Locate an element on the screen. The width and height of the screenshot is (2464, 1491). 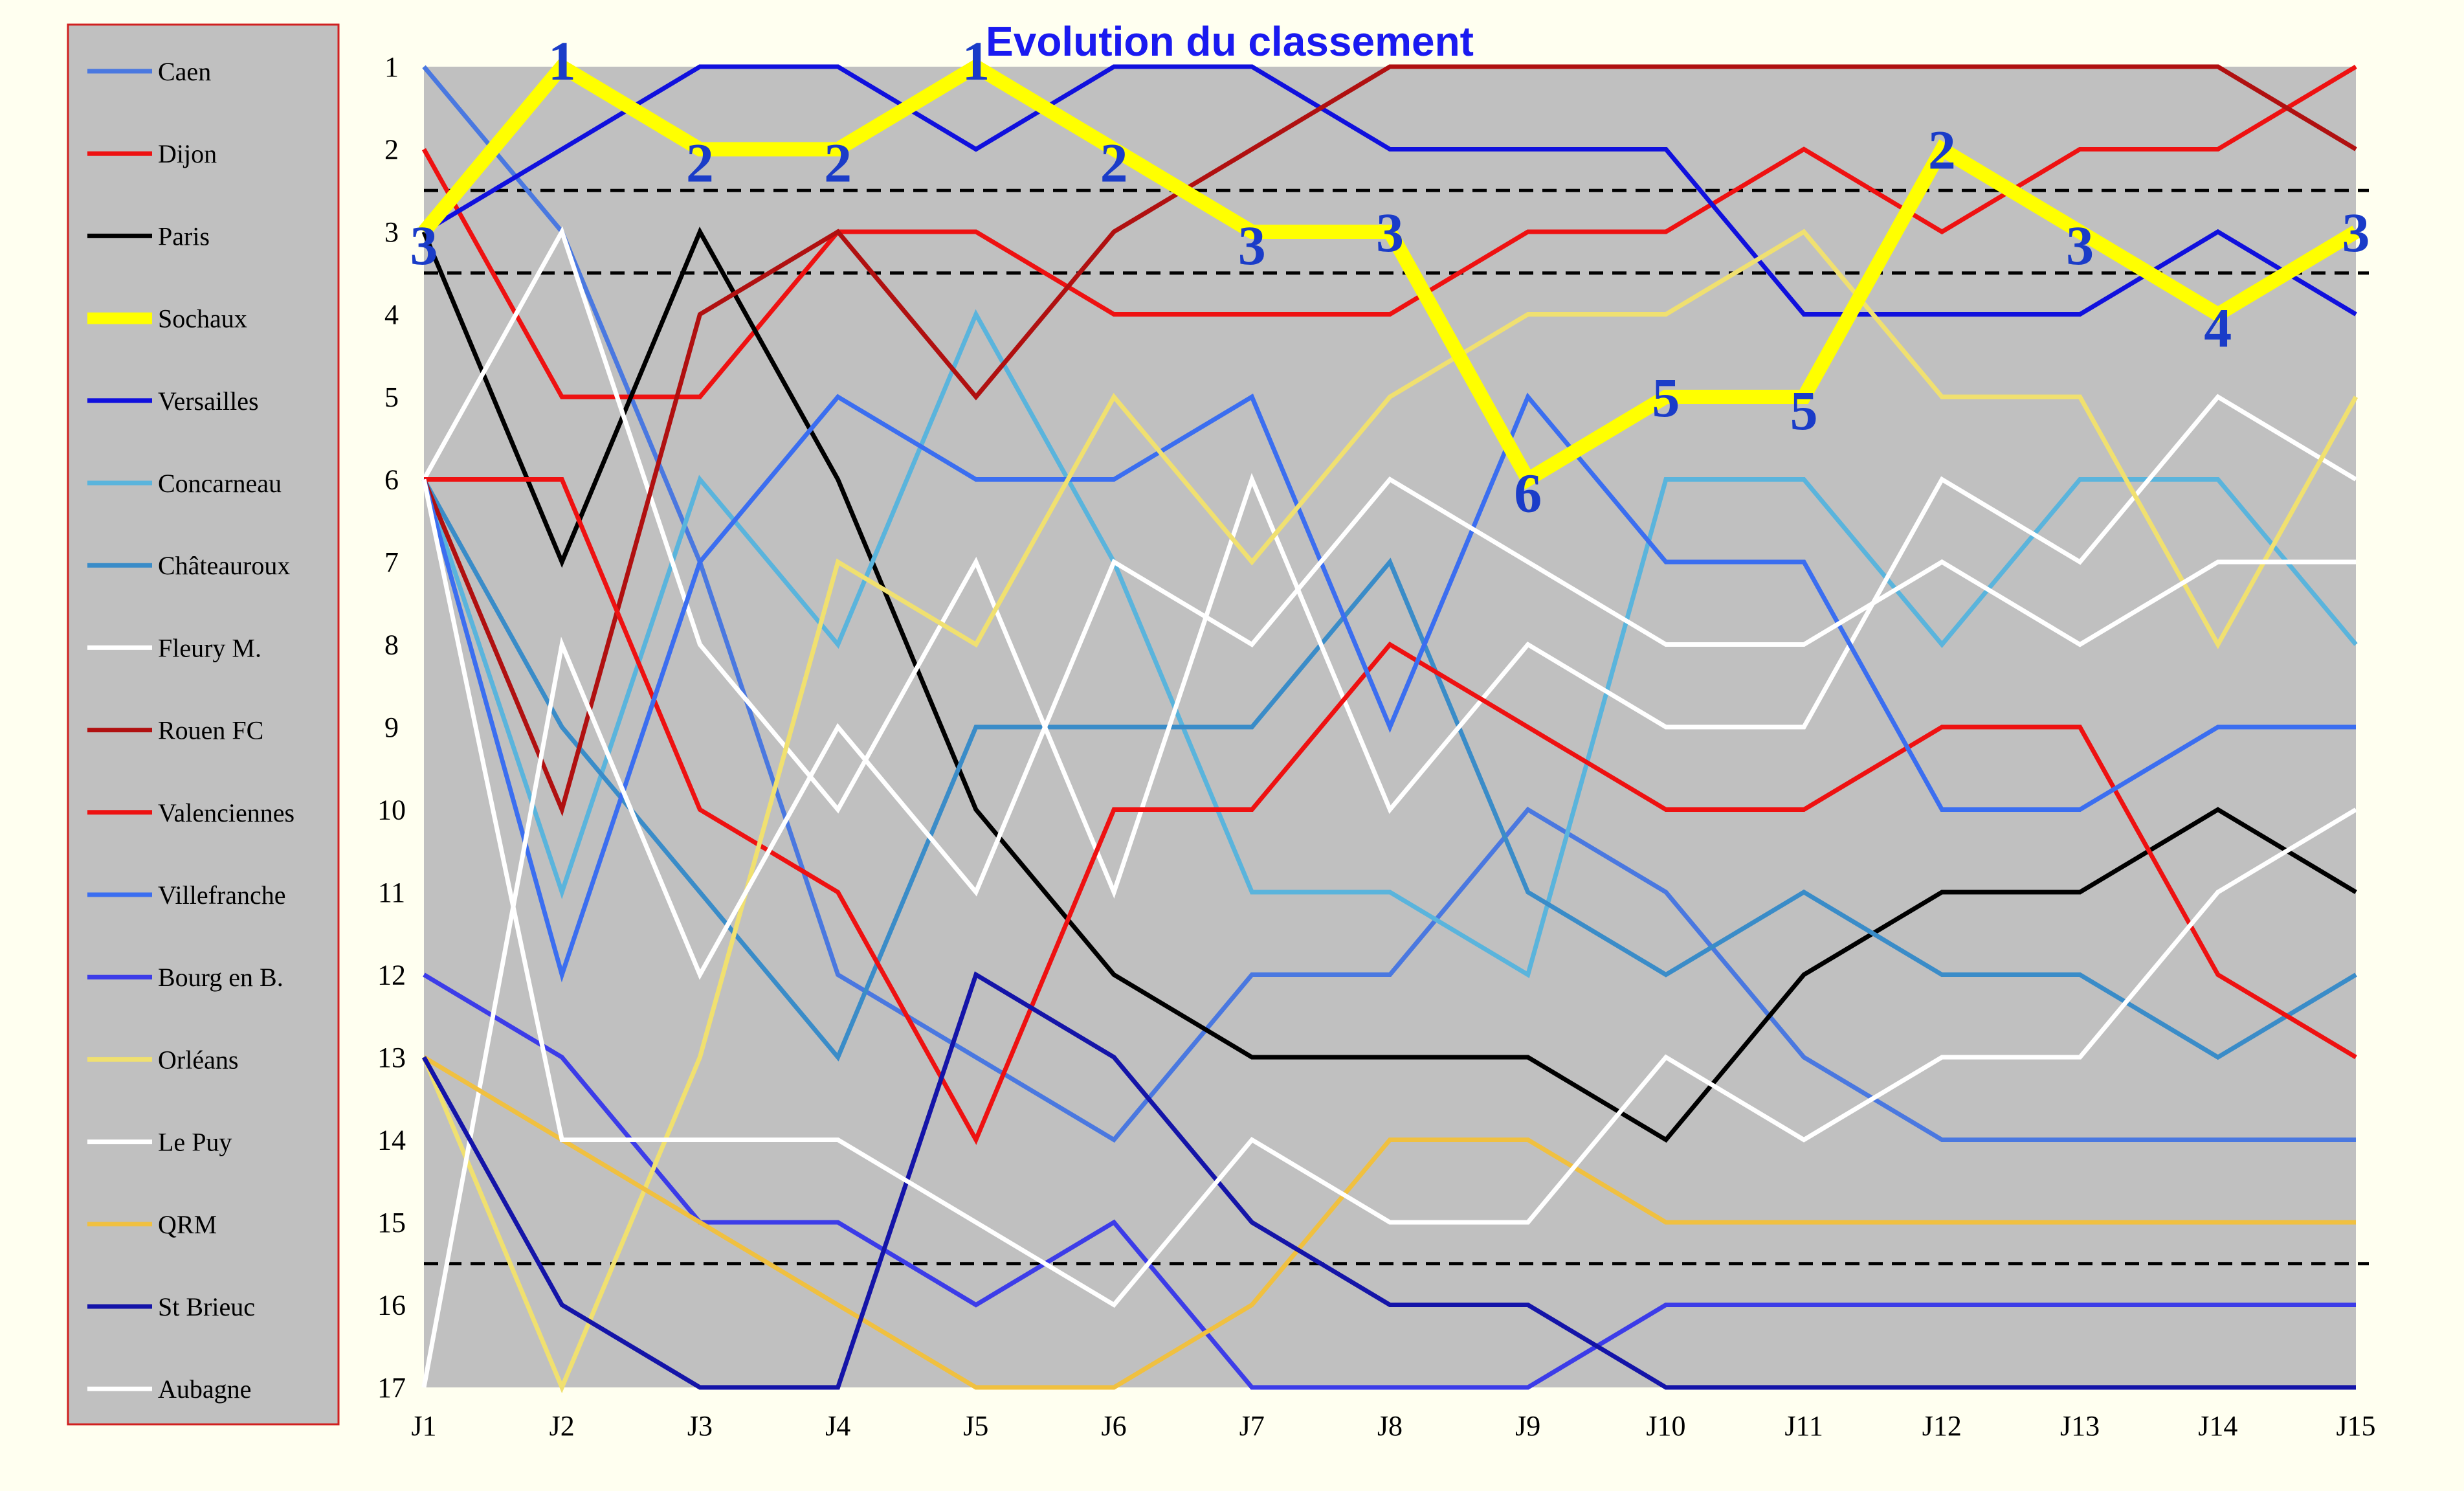
y-tick-label-12: 12 is located at coordinates (391, 975).